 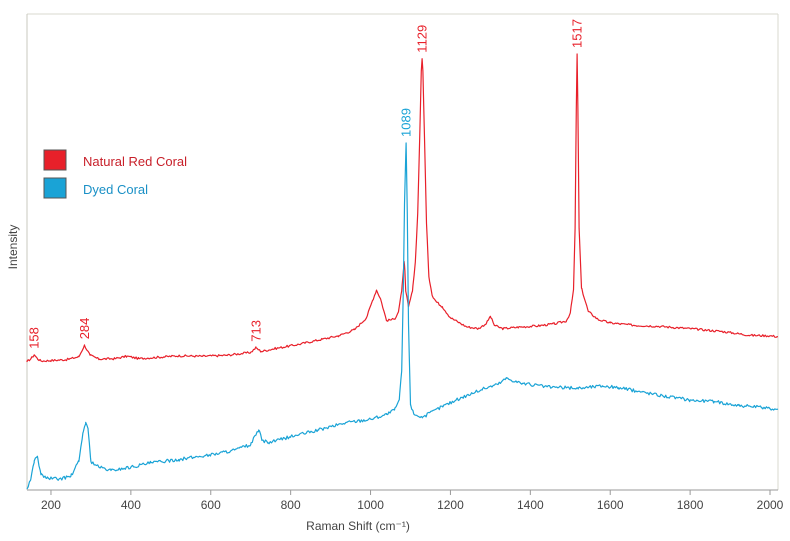 What do you see at coordinates (770, 505) in the screenshot?
I see `x-tick-label: 2000` at bounding box center [770, 505].